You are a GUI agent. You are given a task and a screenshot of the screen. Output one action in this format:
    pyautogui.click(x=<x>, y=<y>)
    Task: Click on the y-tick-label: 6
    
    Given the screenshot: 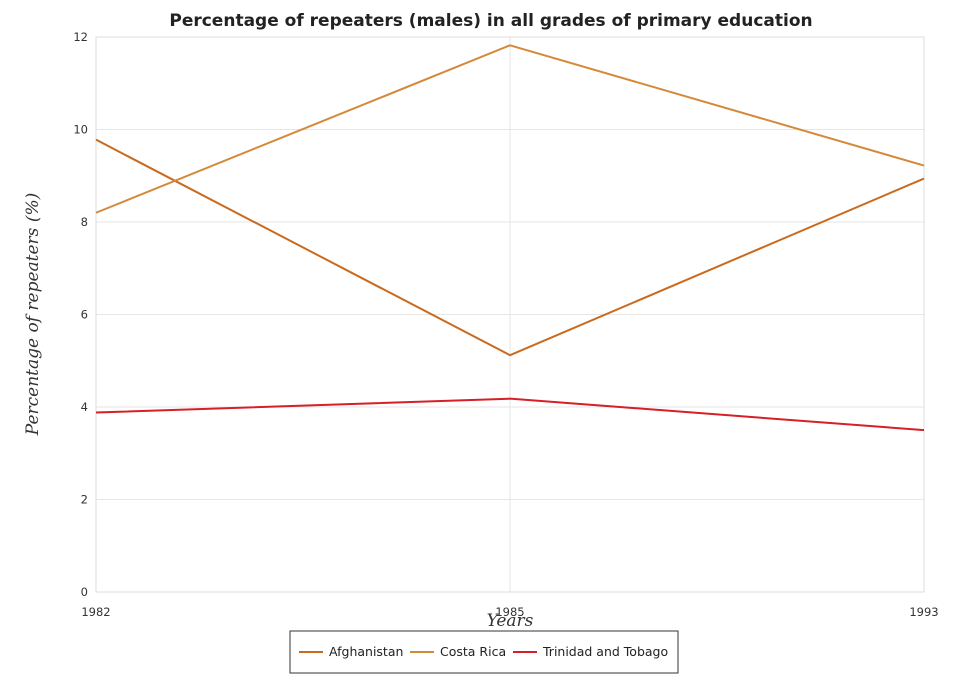 What is the action you would take?
    pyautogui.click(x=84, y=315)
    